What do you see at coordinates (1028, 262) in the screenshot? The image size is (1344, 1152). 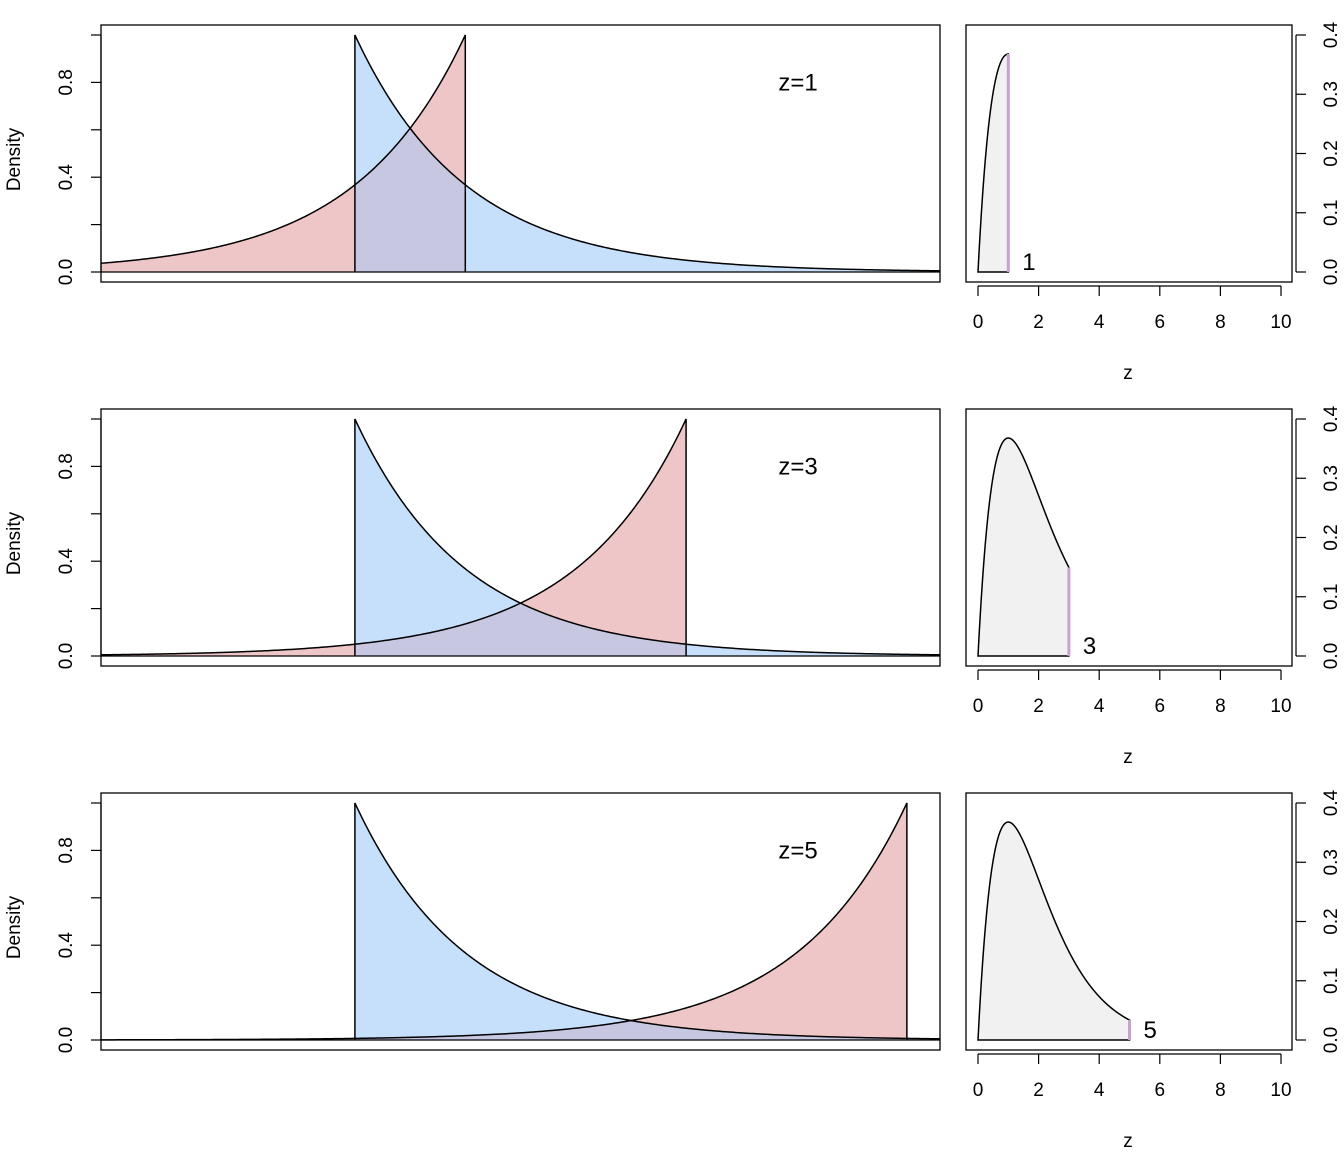 I see `z-marker-label: 1` at bounding box center [1028, 262].